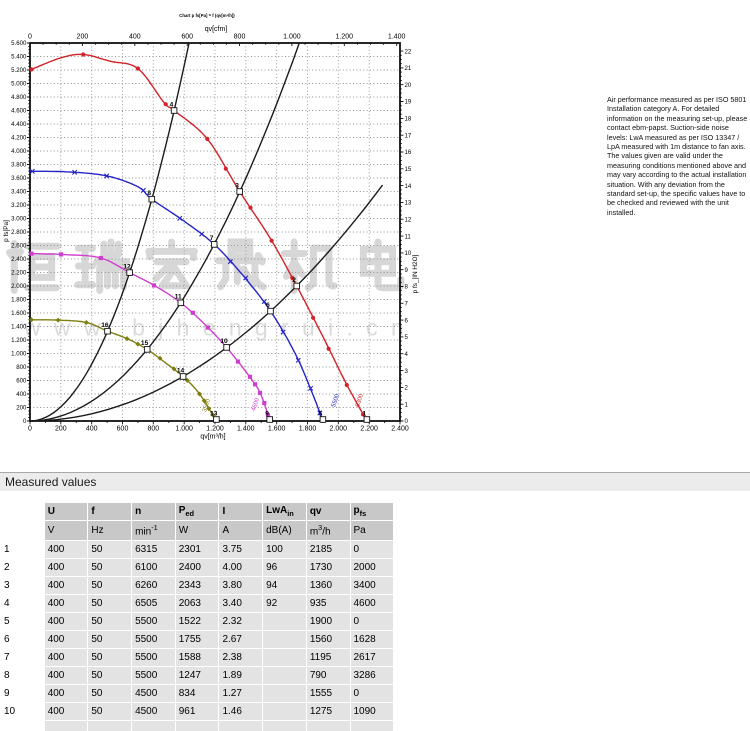  I want to click on svg-text: 21, so click(408, 68).